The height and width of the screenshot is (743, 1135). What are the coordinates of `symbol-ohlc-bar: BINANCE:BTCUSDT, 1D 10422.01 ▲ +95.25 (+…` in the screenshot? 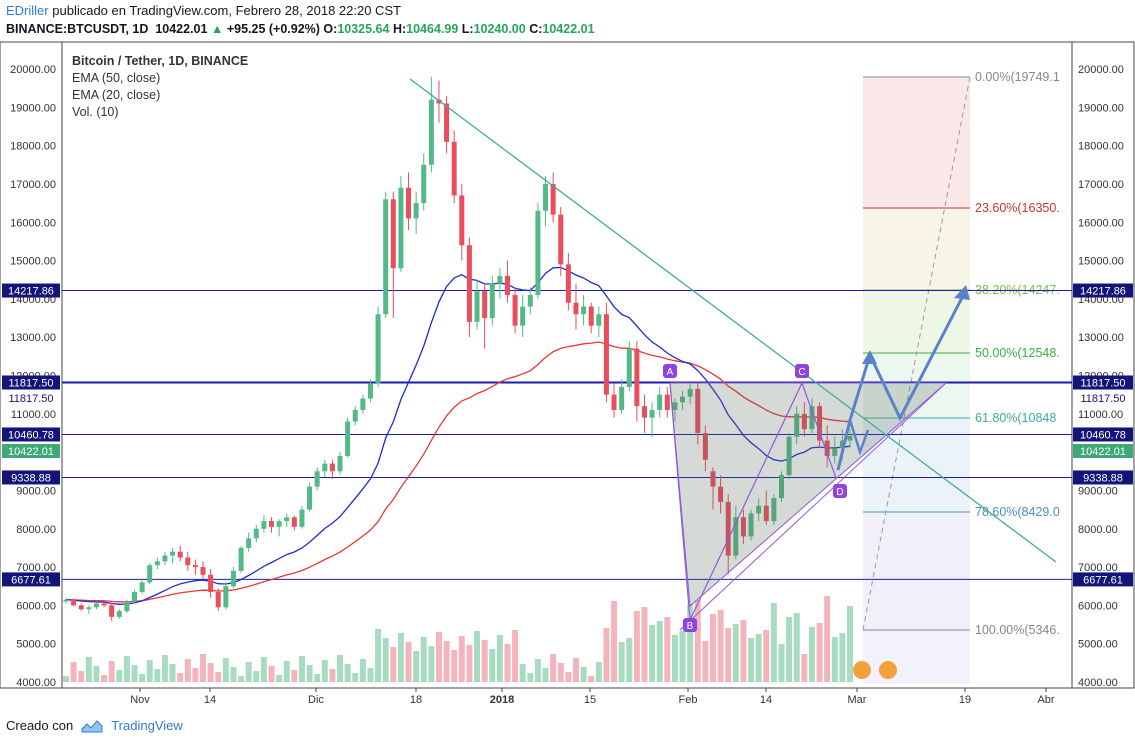 It's located at (300, 29).